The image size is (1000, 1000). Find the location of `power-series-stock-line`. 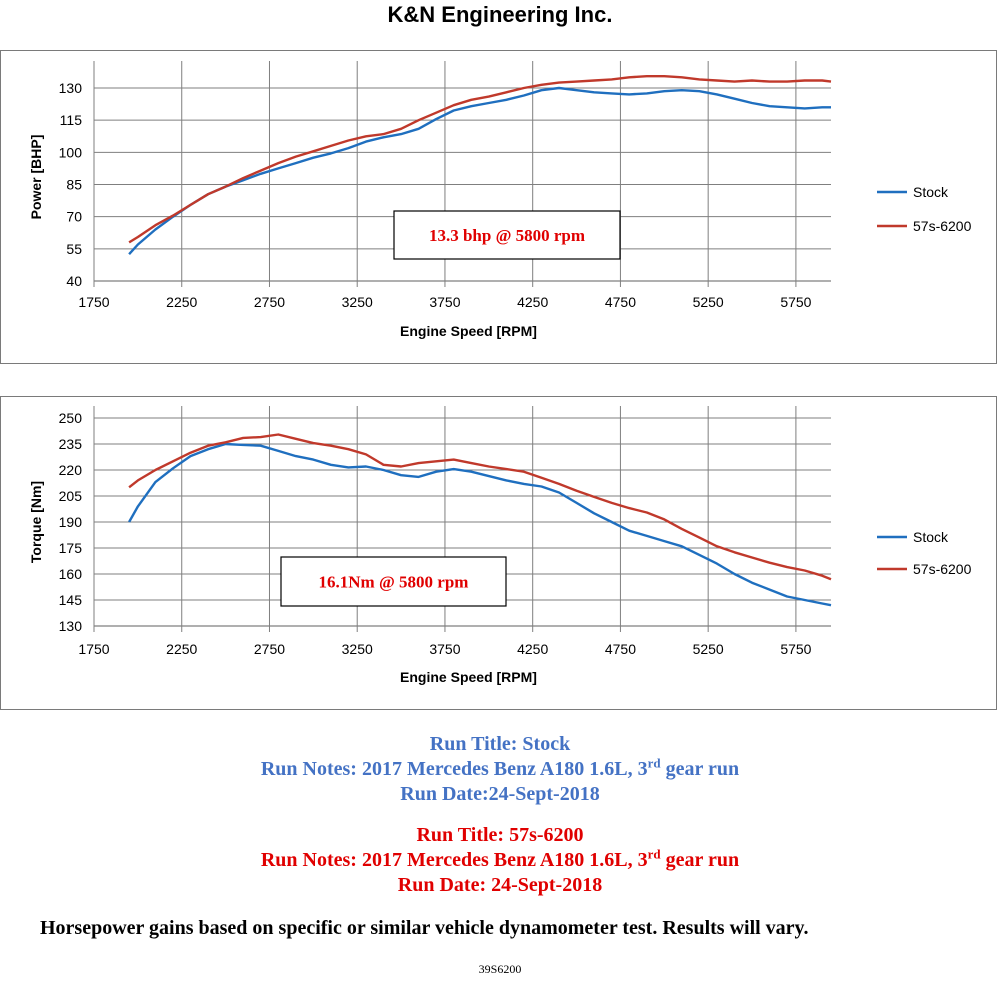

power-series-stock-line is located at coordinates (479, 171).